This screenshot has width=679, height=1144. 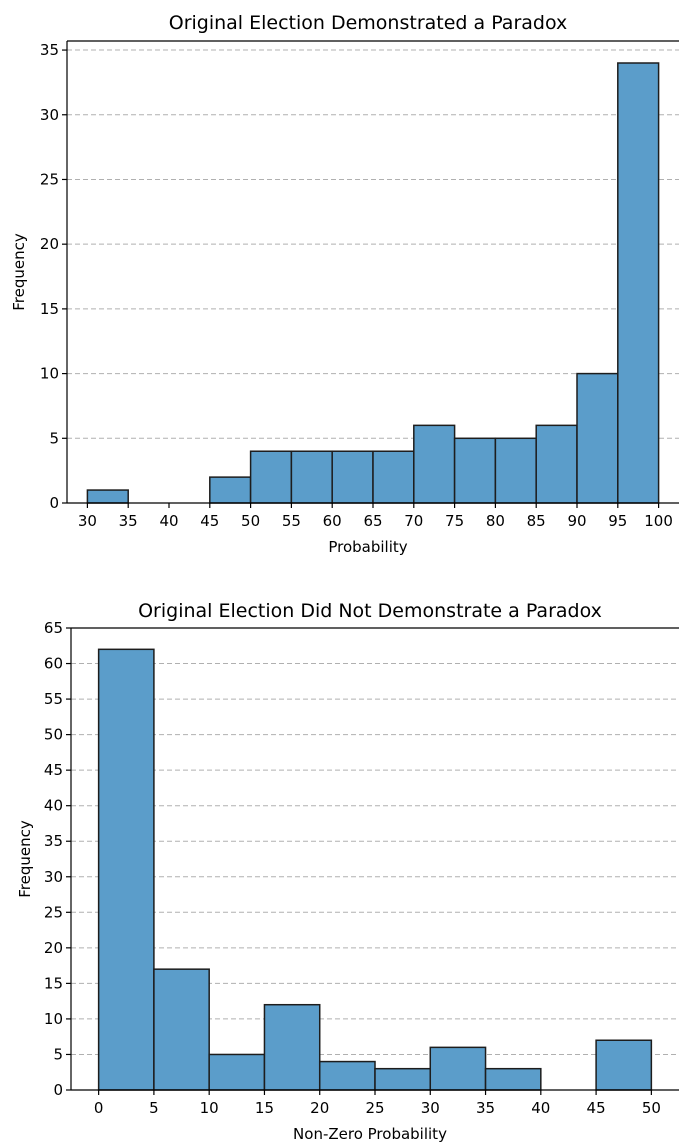 What do you see at coordinates (367, 547) in the screenshot?
I see `x-axis-label: Probability` at bounding box center [367, 547].